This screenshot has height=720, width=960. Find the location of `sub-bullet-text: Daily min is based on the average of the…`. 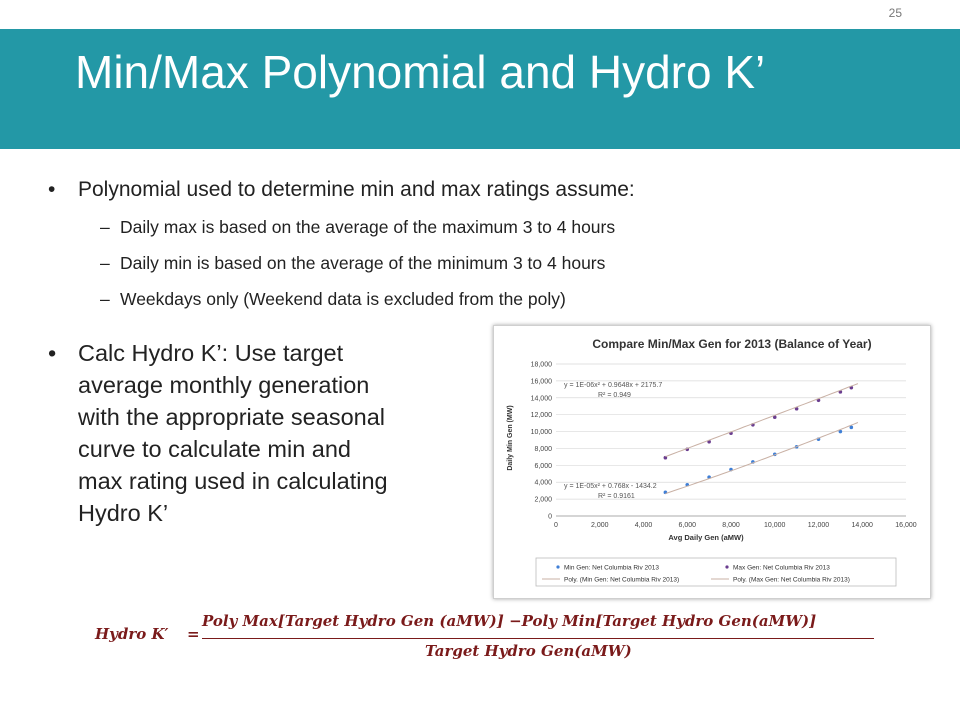

sub-bullet-text: Daily min is based on the average of the… is located at coordinates (363, 263).